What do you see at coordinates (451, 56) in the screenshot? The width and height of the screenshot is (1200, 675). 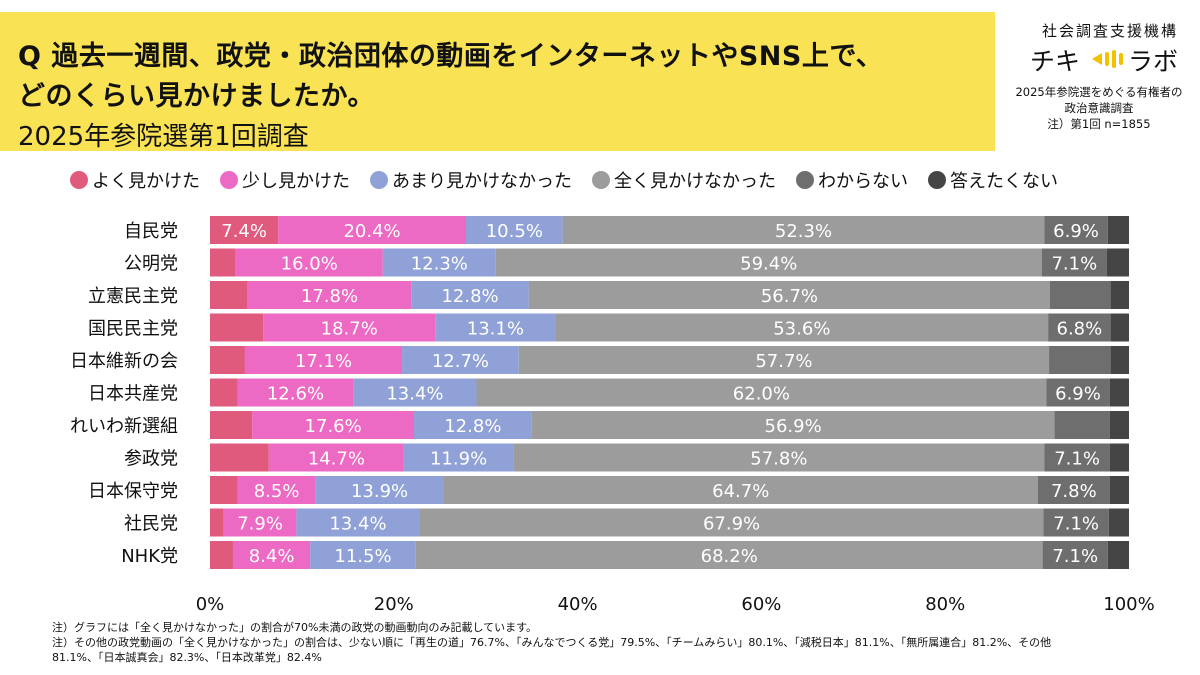 I see `chart-title-line-1: Q 過去一週間、政党・政治団体の動画をインターネットやSNS上で、` at bounding box center [451, 56].